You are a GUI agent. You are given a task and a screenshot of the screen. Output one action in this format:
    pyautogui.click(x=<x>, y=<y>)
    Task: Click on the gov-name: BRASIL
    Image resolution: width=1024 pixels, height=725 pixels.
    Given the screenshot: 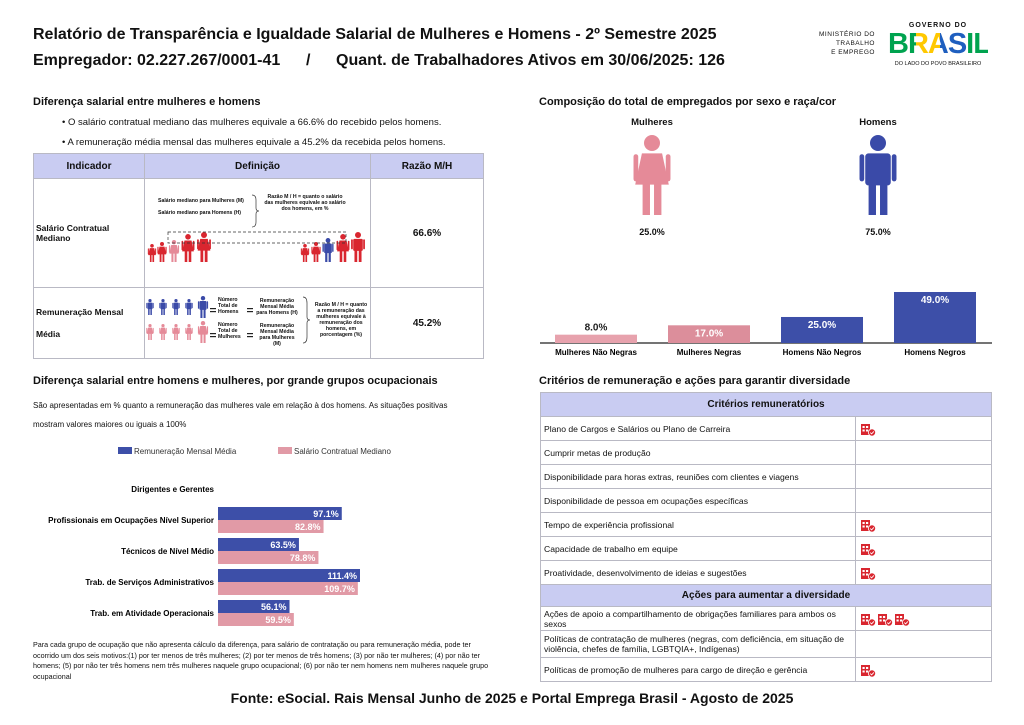 What is the action you would take?
    pyautogui.click(x=939, y=44)
    